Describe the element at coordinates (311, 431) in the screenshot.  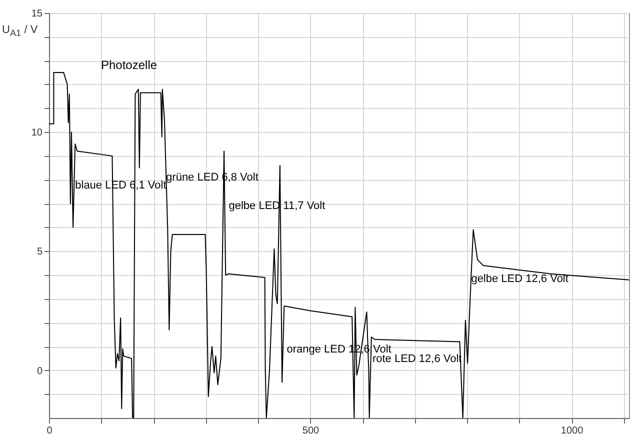
I see `x-tick-label: 500` at that location.